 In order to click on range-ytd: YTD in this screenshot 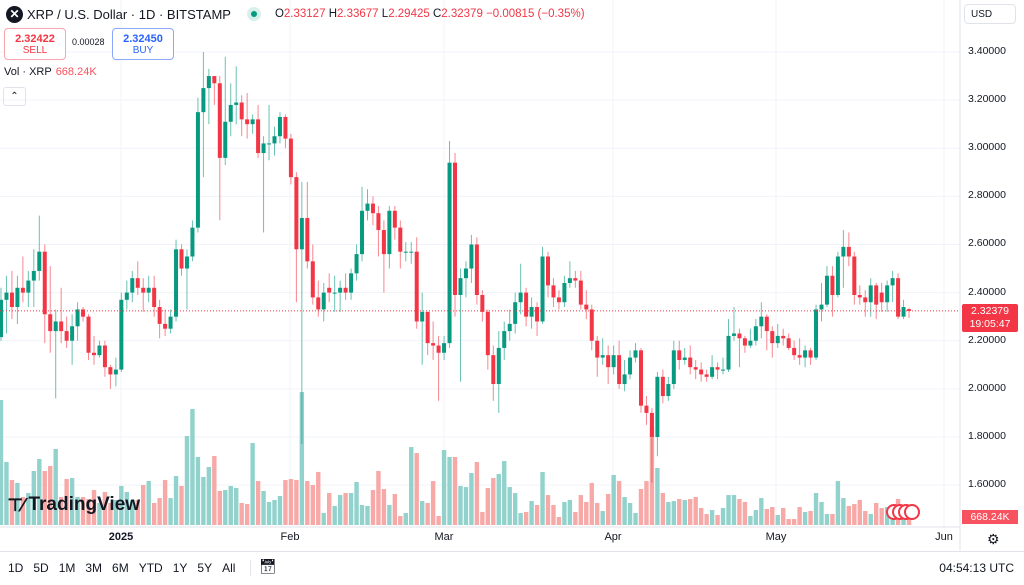, I will do `click(150, 568)`.